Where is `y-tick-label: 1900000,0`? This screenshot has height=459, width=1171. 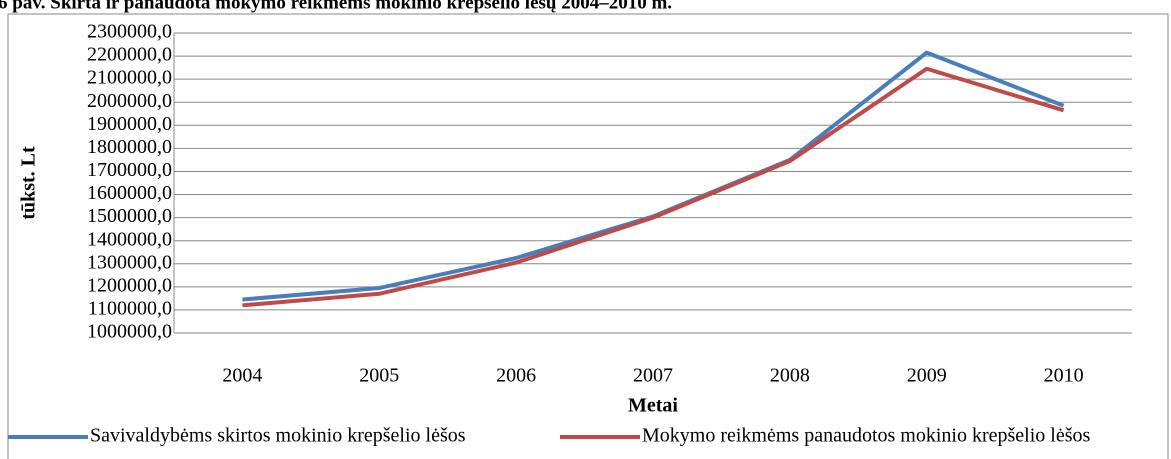
y-tick-label: 1900000,0 is located at coordinates (129, 124).